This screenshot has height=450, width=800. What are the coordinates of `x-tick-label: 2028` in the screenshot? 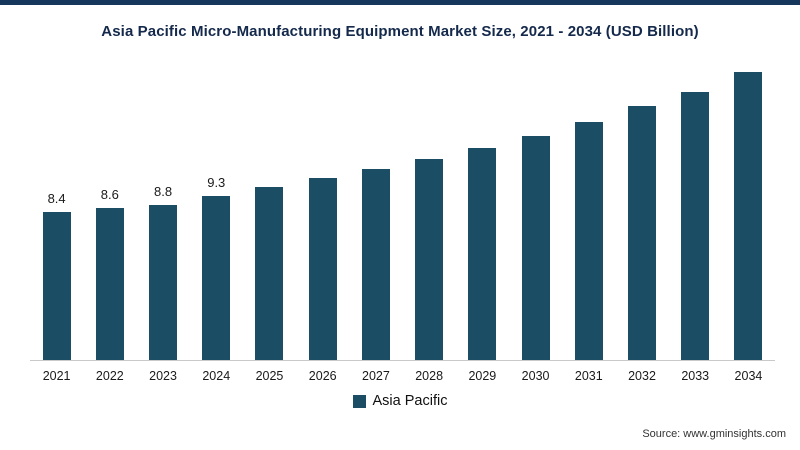 It's located at (429, 376).